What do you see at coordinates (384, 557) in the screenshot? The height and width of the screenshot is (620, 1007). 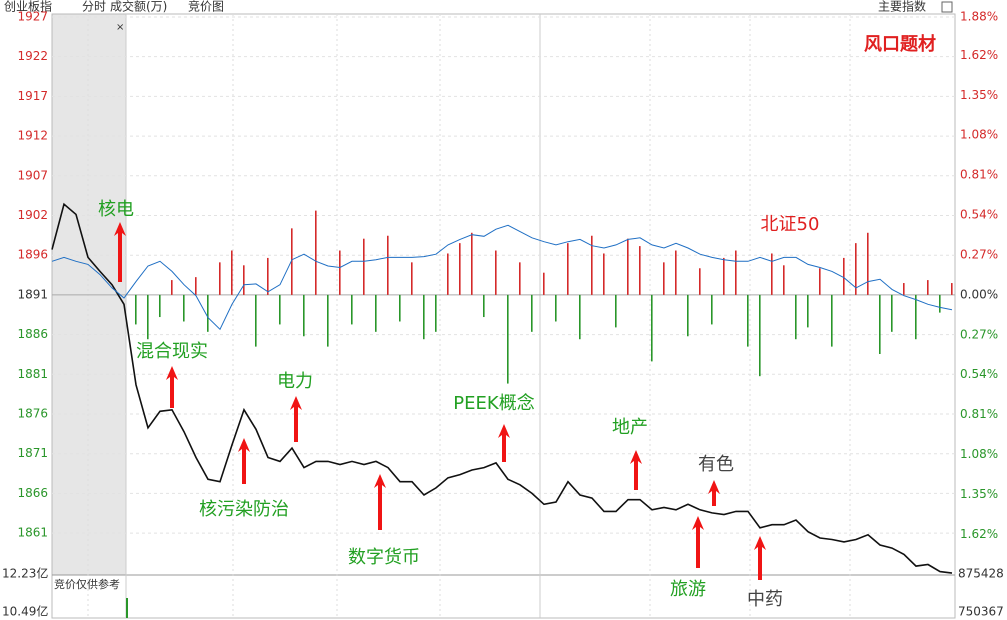 I see `annotation: 数字货币` at bounding box center [384, 557].